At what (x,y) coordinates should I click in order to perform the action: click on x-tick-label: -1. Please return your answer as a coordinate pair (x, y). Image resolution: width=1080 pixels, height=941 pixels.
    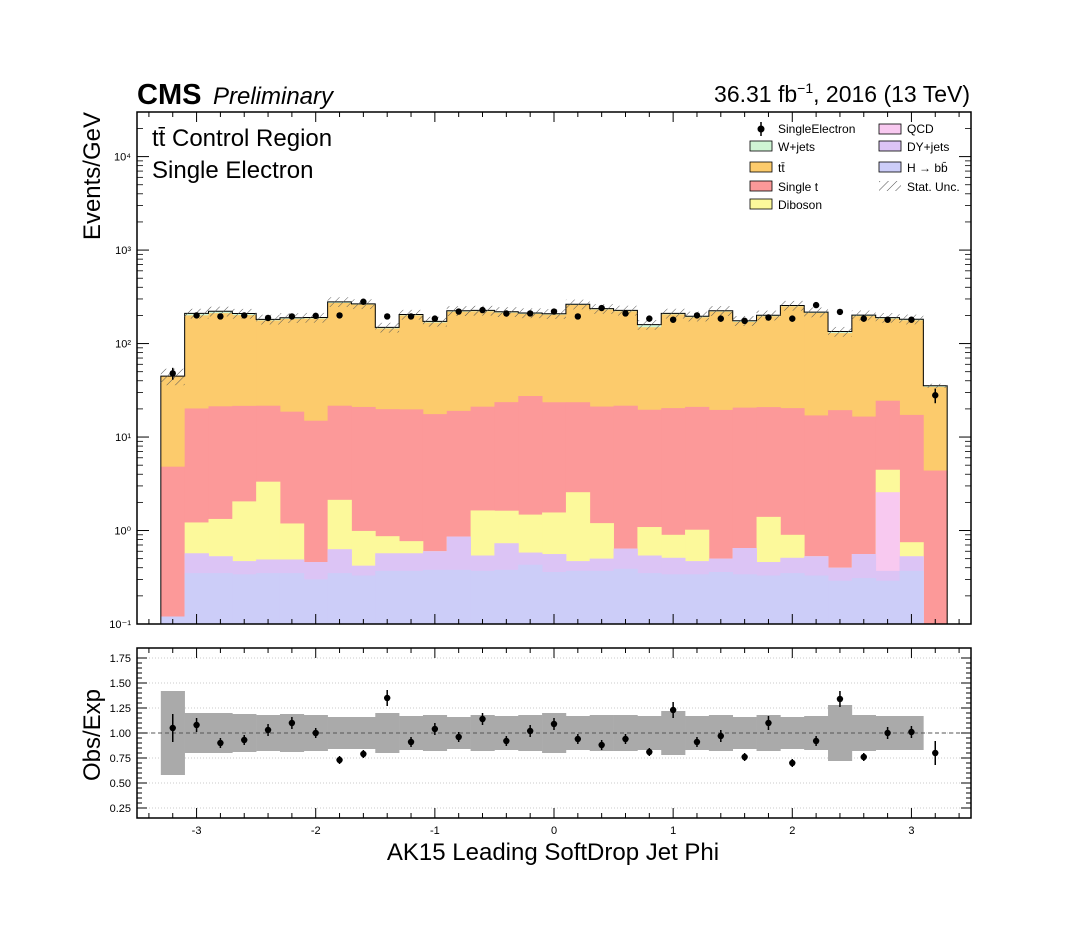
    Looking at the image, I should click on (435, 831).